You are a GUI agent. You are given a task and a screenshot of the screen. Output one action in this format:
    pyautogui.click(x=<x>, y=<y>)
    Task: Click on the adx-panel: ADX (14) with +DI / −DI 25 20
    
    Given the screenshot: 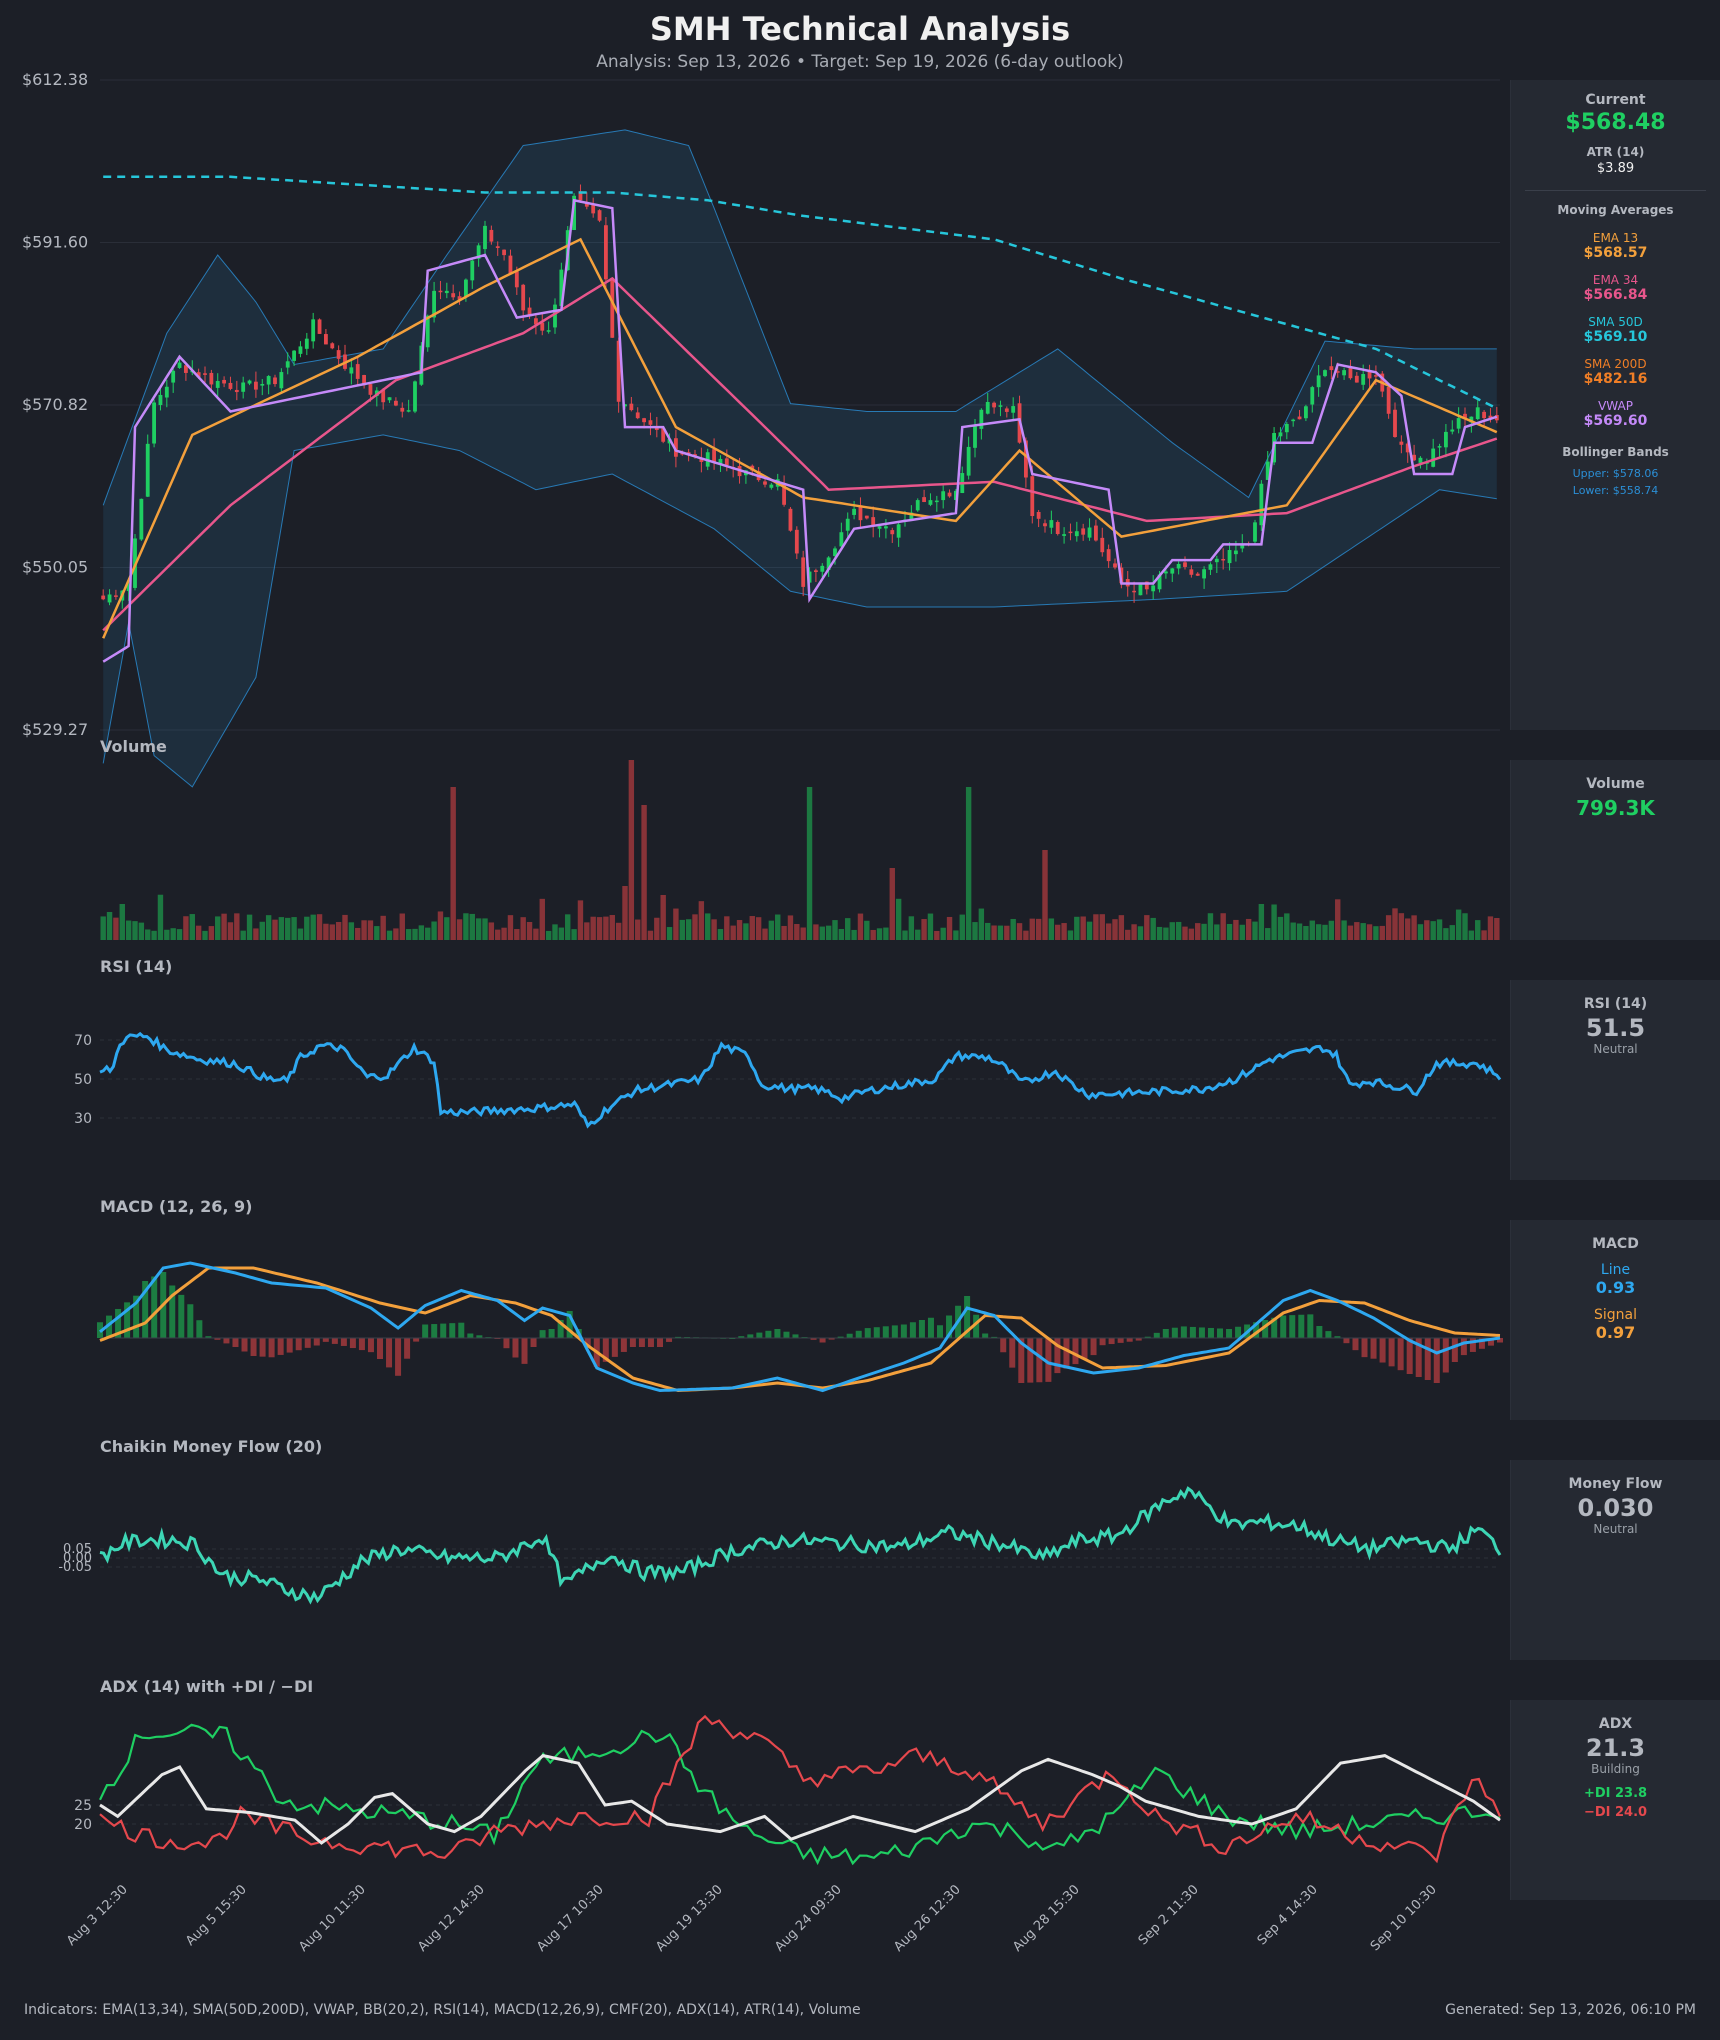 What is the action you would take?
    pyautogui.click(x=788, y=1771)
    